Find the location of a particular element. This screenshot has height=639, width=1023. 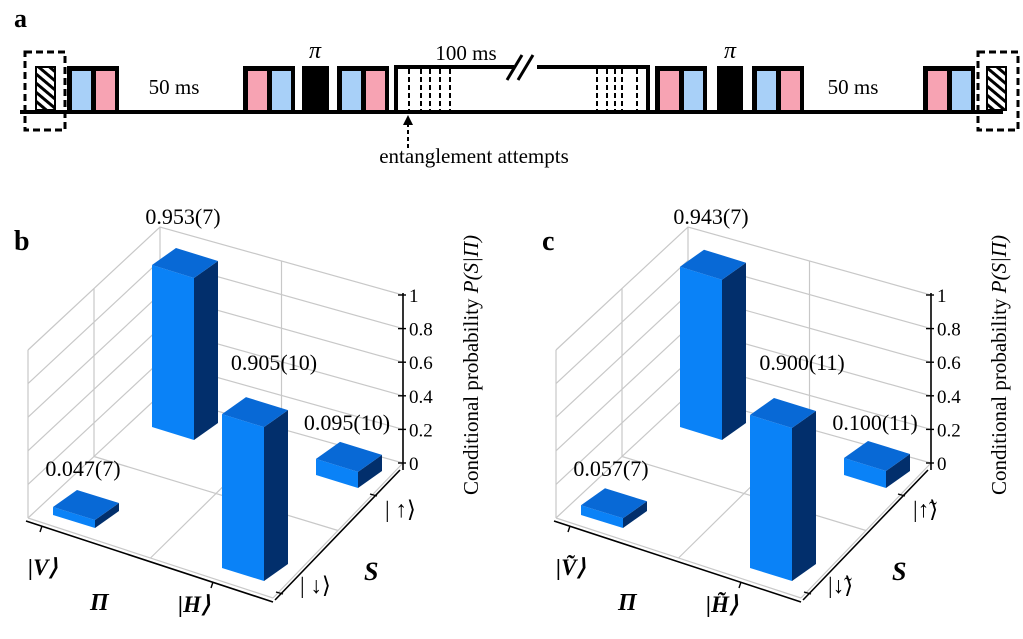

bar-value-label: 0.900(11) is located at coordinates (801, 362).